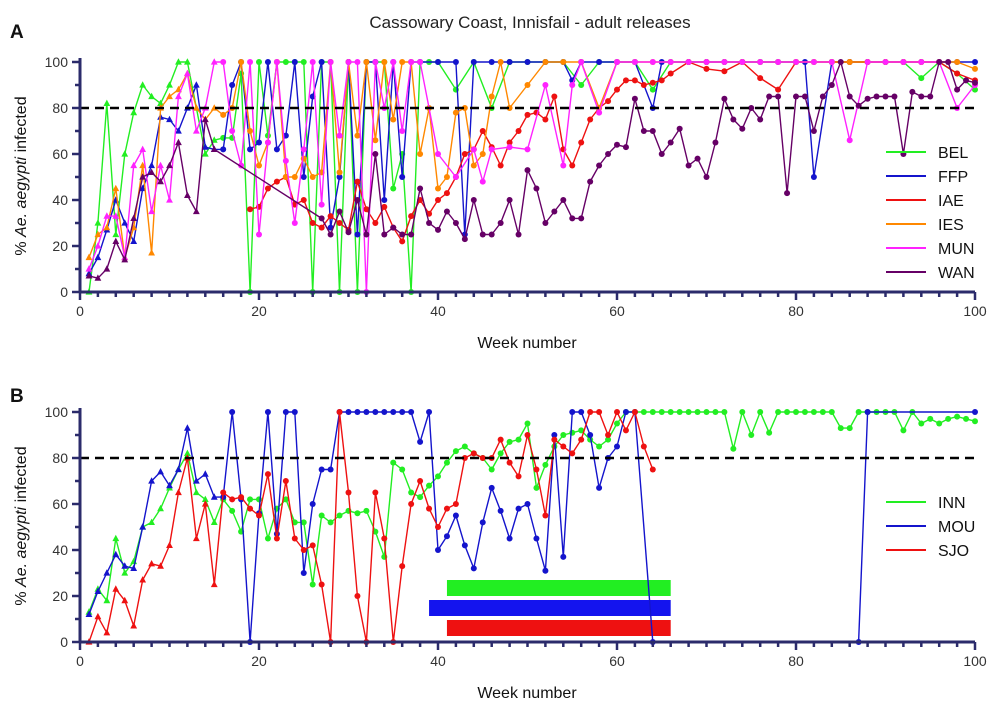 This screenshot has height=712, width=1000. What do you see at coordinates (953, 177) in the screenshot?
I see `panel-a-legend-label-ffp: FFP` at bounding box center [953, 177].